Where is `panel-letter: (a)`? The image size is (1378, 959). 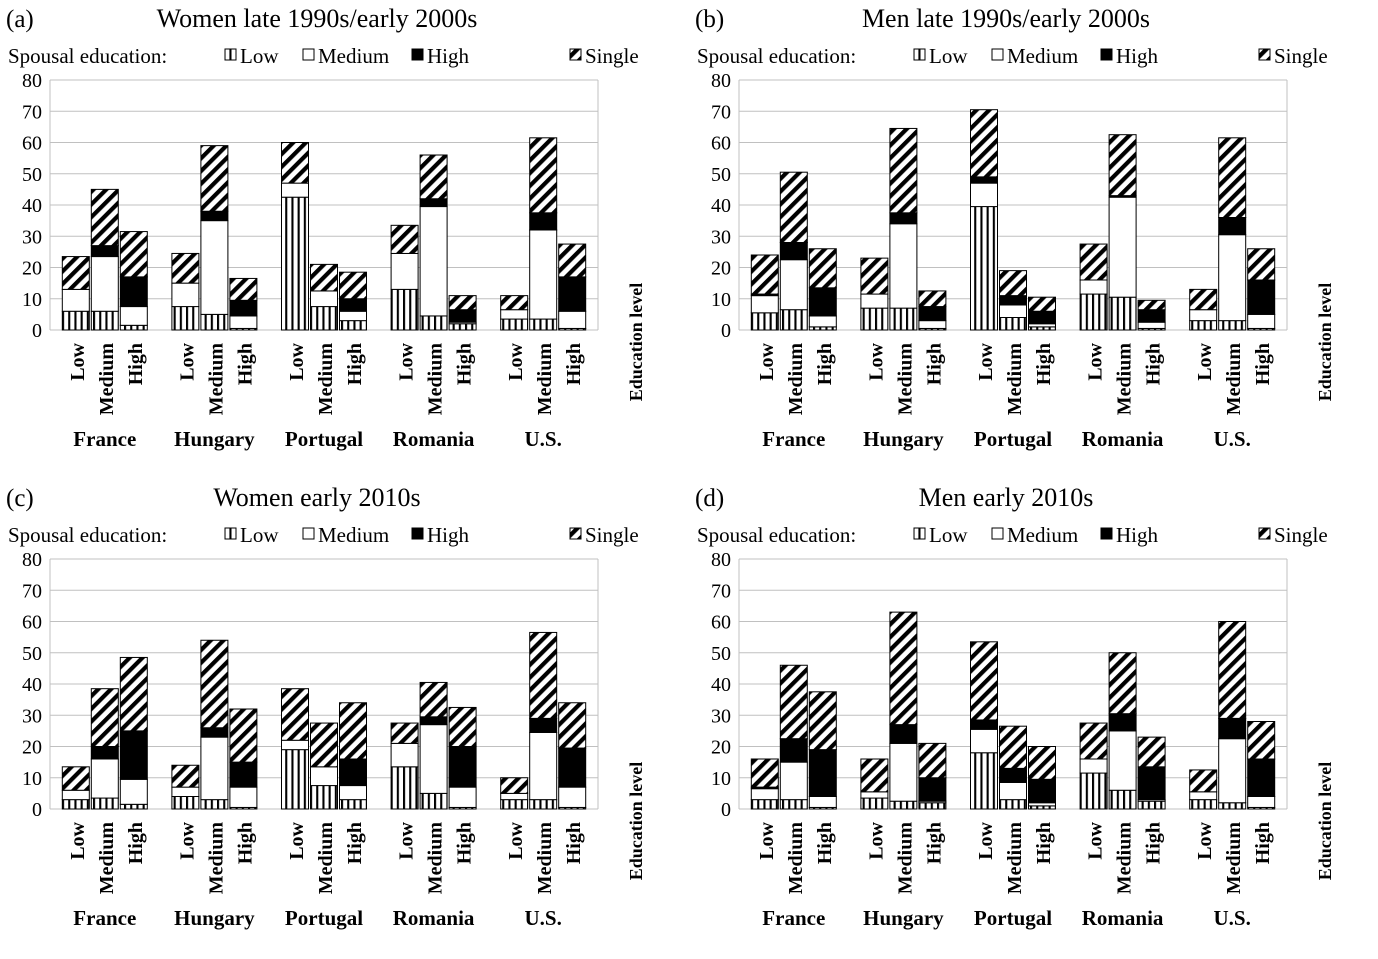
panel-letter: (a) is located at coordinates (20, 19).